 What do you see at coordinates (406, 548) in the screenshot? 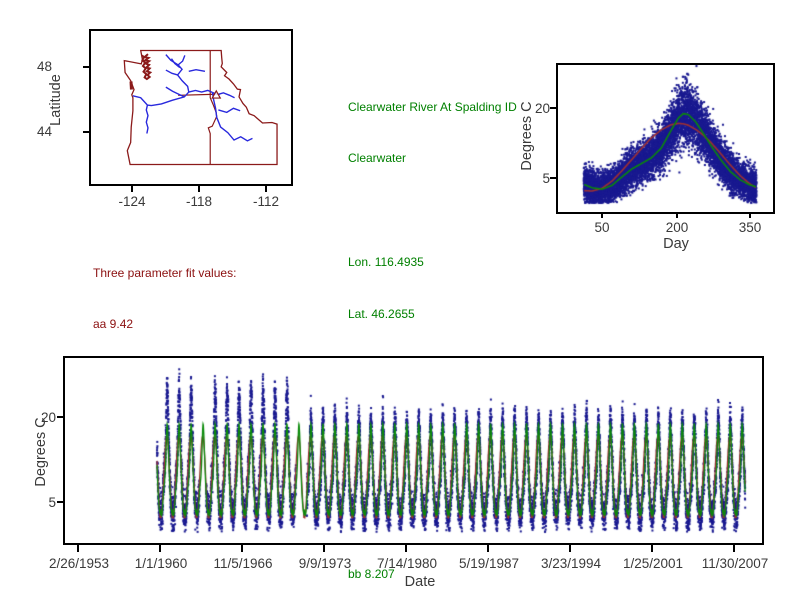
I see `ts-xtick-1980` at bounding box center [406, 548].